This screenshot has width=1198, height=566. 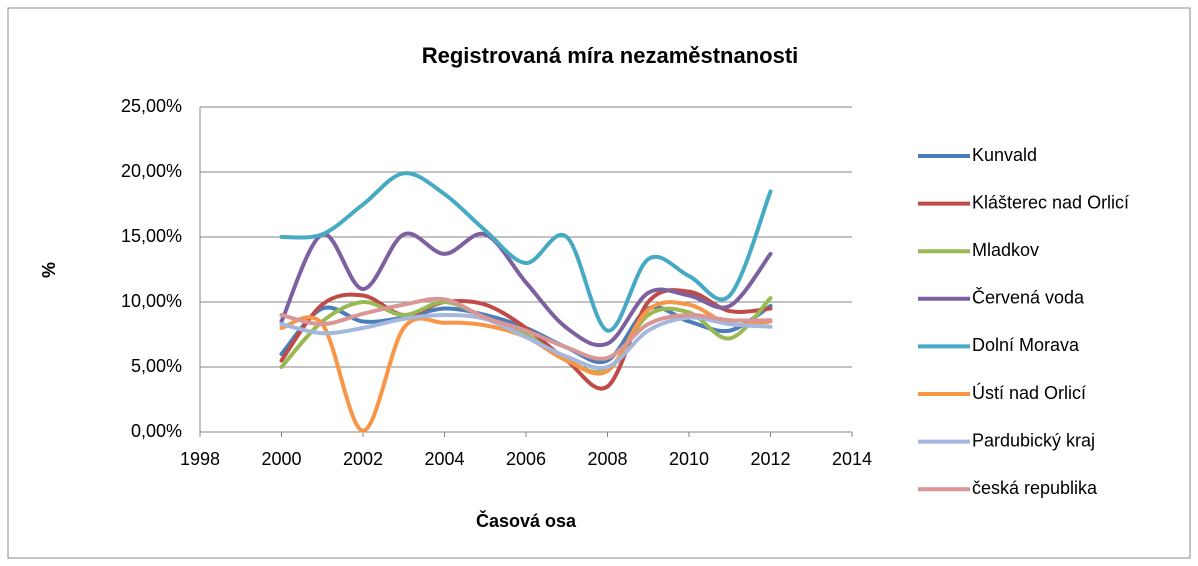 I want to click on x-tick-label: 2000, so click(x=281, y=459).